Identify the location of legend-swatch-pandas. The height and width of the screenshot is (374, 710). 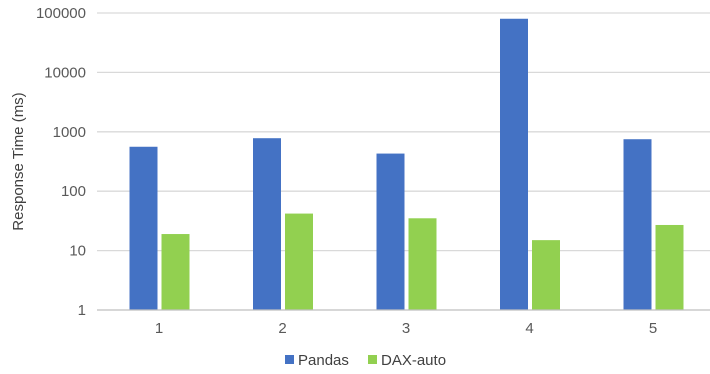
(289, 359).